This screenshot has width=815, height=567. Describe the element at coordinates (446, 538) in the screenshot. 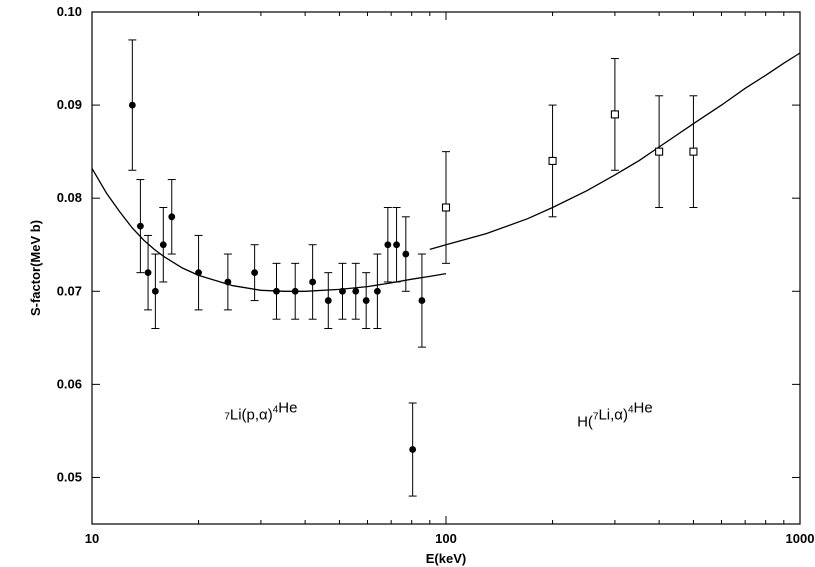

I see `x-tick-label: 100` at that location.